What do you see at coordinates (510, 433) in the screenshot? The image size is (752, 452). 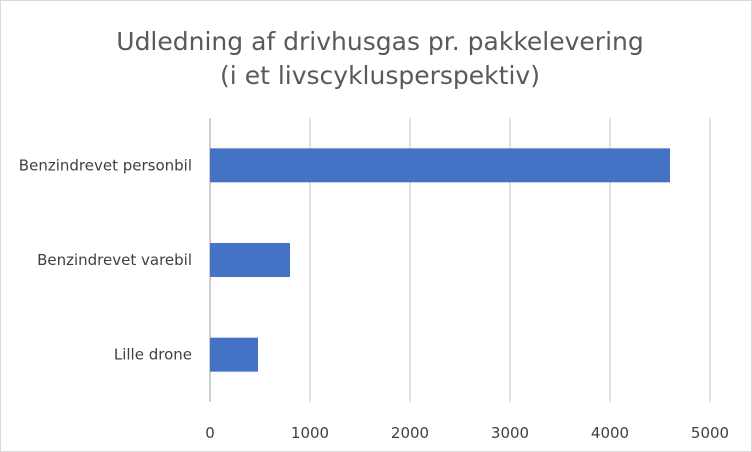 I see `x-tick-label-3000: 3000` at bounding box center [510, 433].